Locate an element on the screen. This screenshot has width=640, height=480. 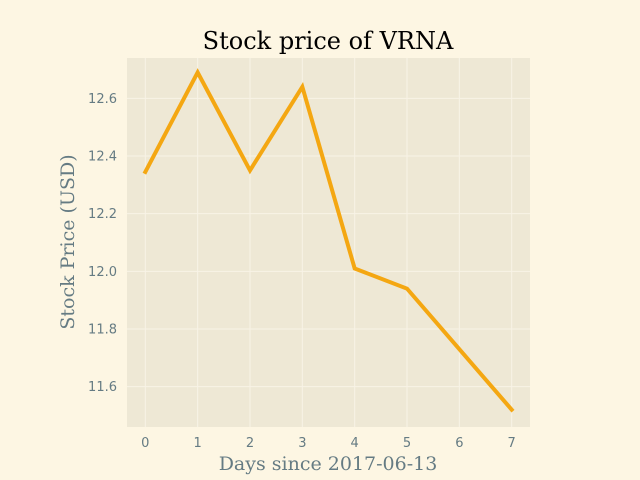
x-tick-label: 2 is located at coordinates (250, 443).